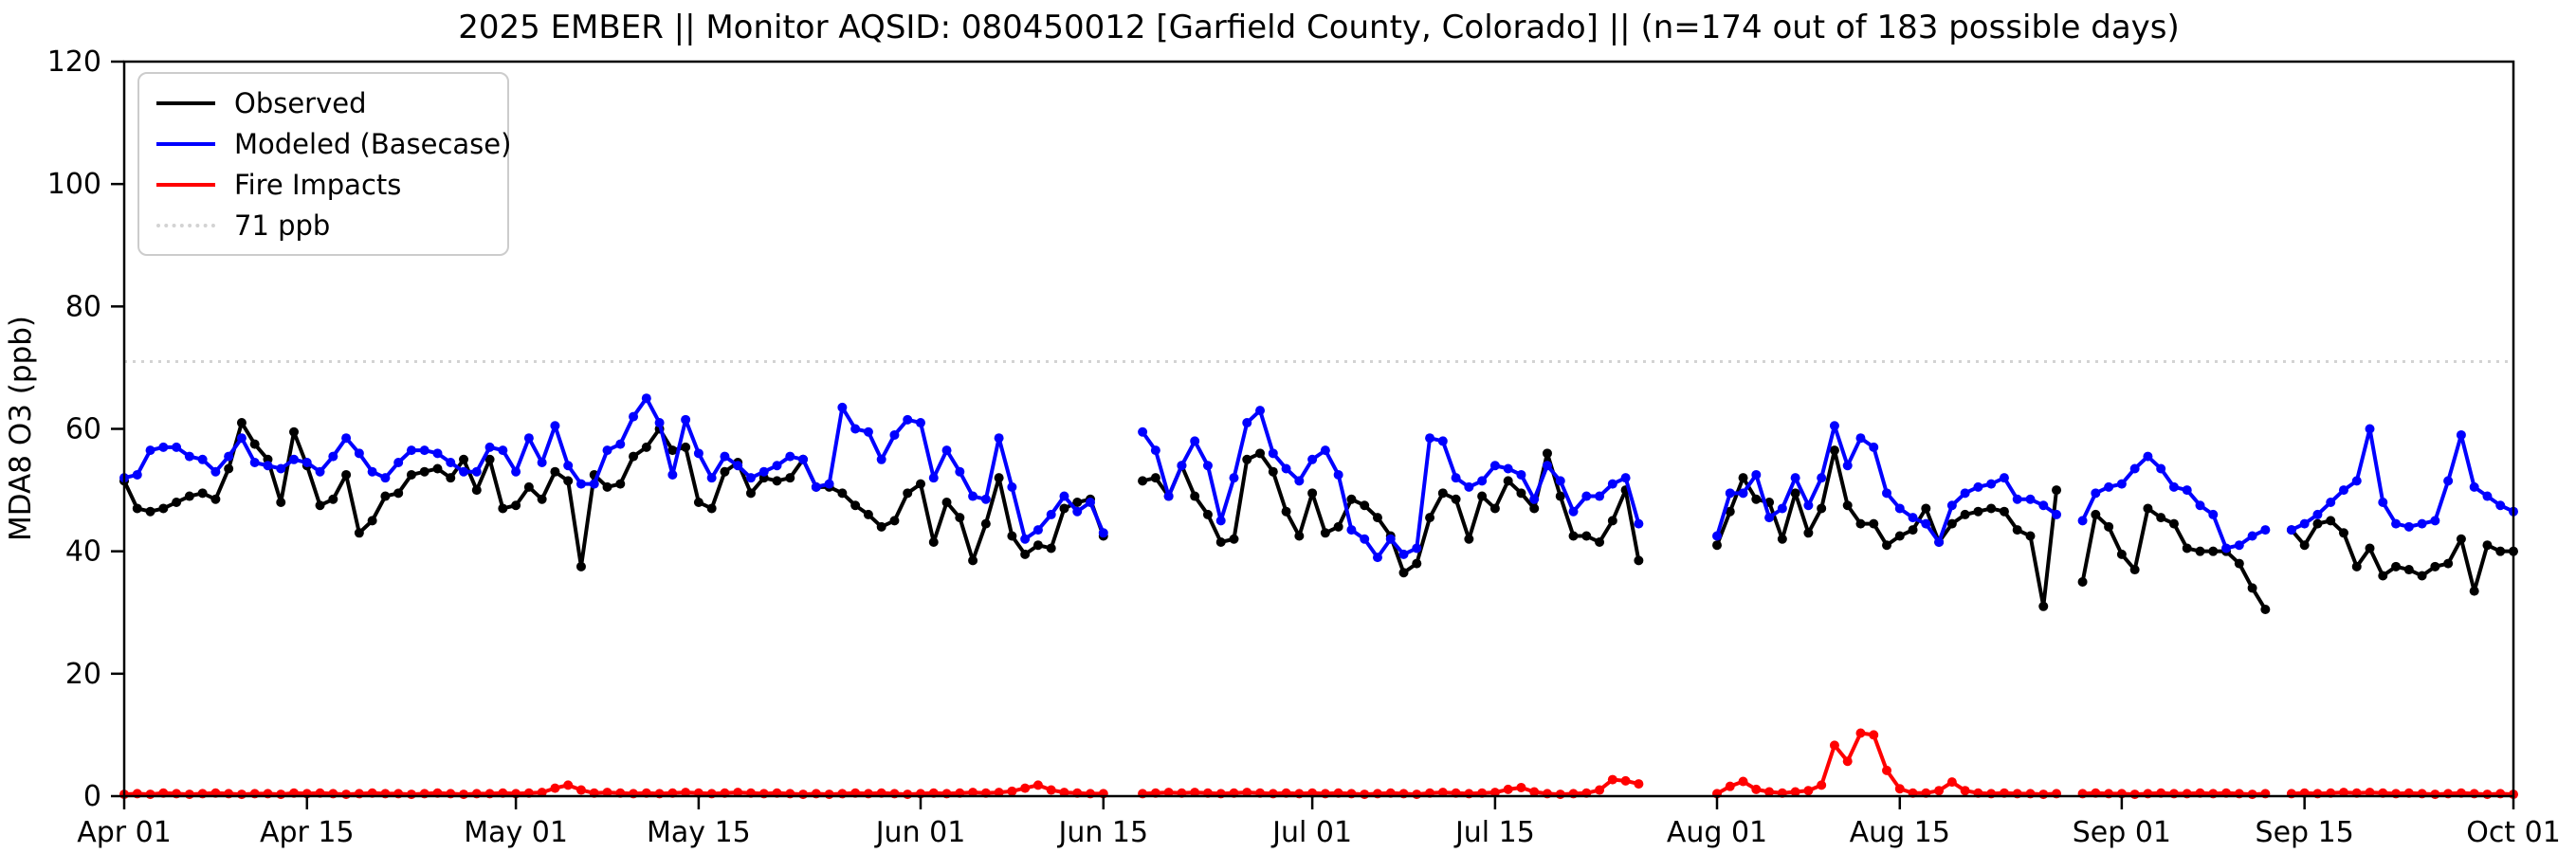  What do you see at coordinates (83, 306) in the screenshot?
I see `y-tick-label: 80` at bounding box center [83, 306].